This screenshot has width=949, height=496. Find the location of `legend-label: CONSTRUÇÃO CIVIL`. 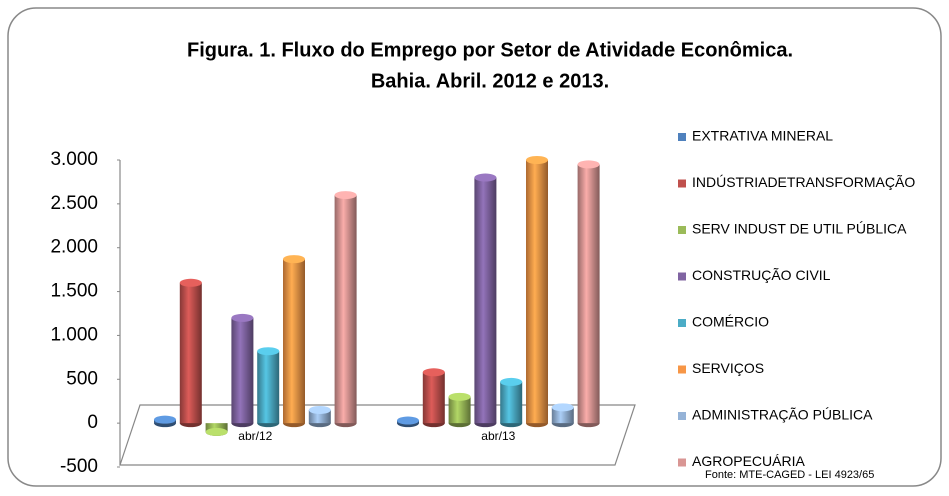

legend-label: CONSTRUÇÃO CIVIL is located at coordinates (761, 275).